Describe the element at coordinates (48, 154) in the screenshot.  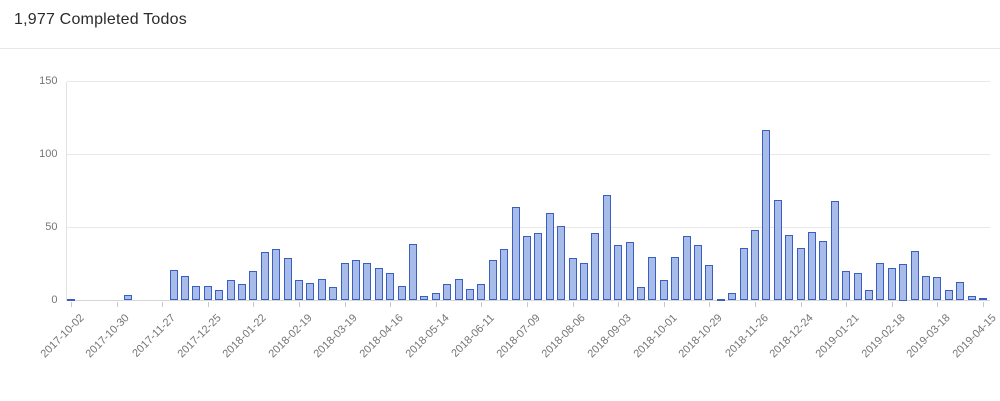
I see `y-axis-label: 100` at that location.